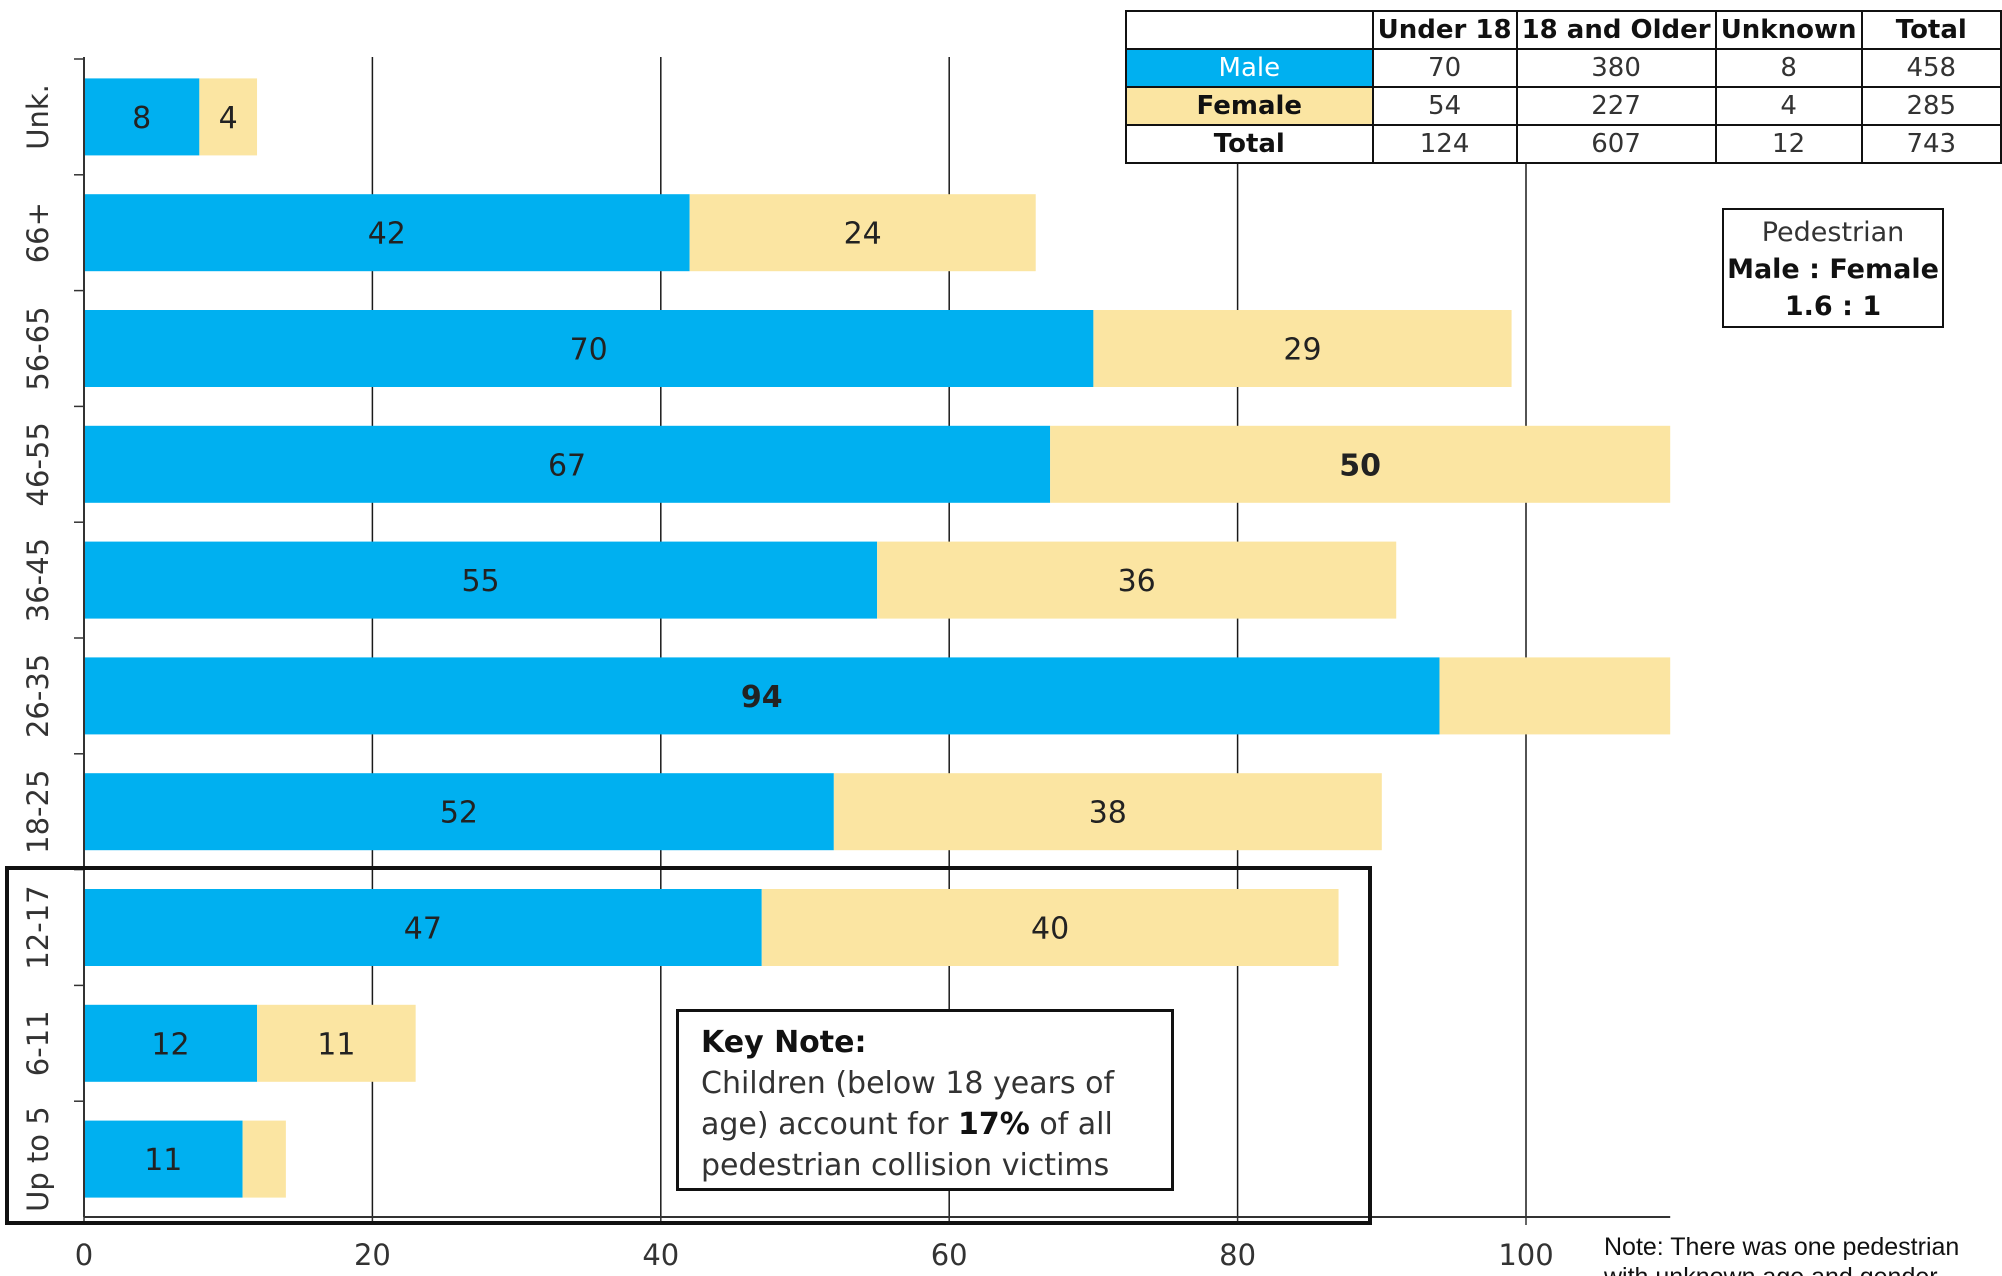  I want to click on summary-row-label: Female, so click(1249, 106).